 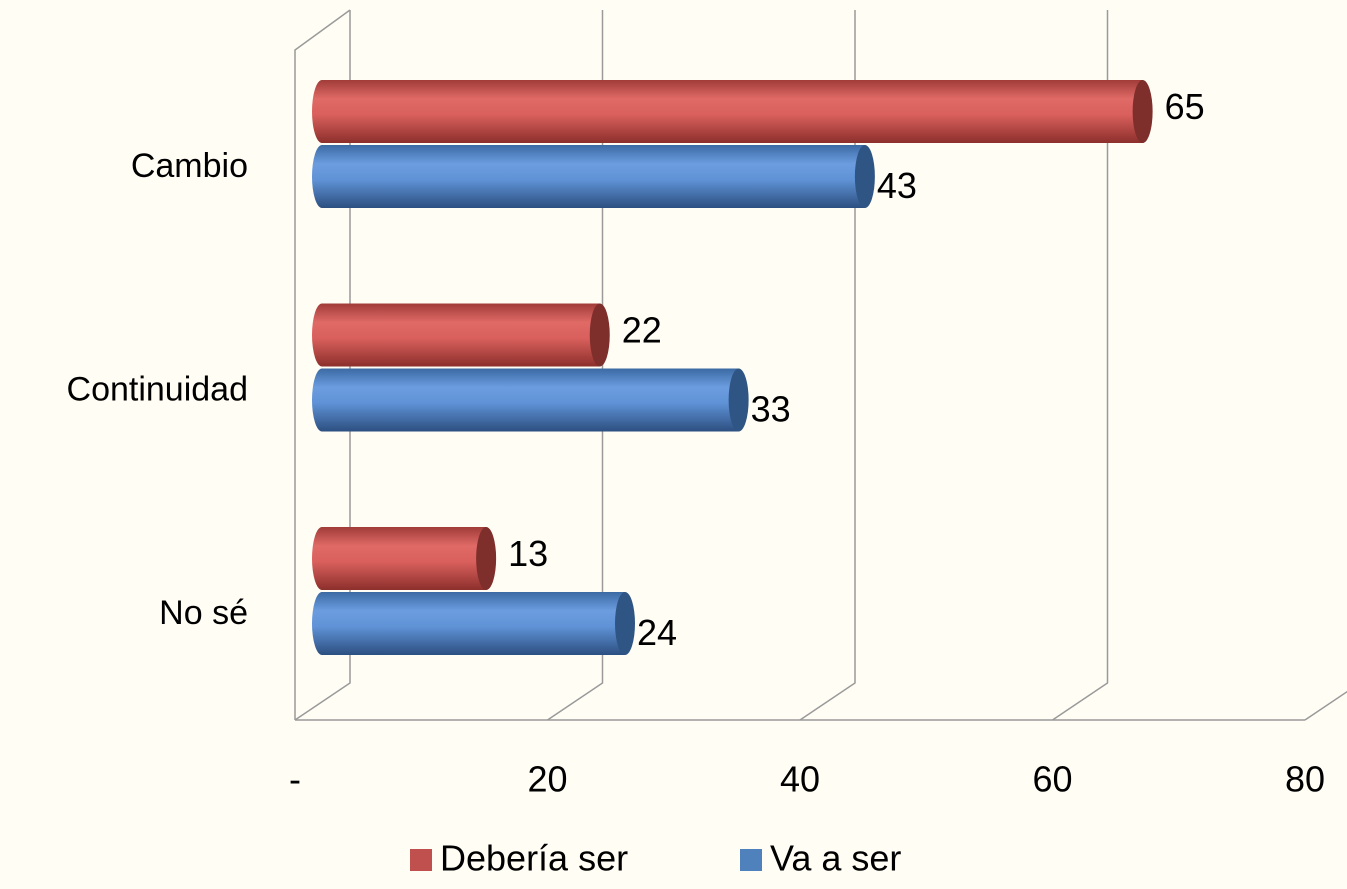 What do you see at coordinates (771, 409) in the screenshot?
I see `data-label: 33` at bounding box center [771, 409].